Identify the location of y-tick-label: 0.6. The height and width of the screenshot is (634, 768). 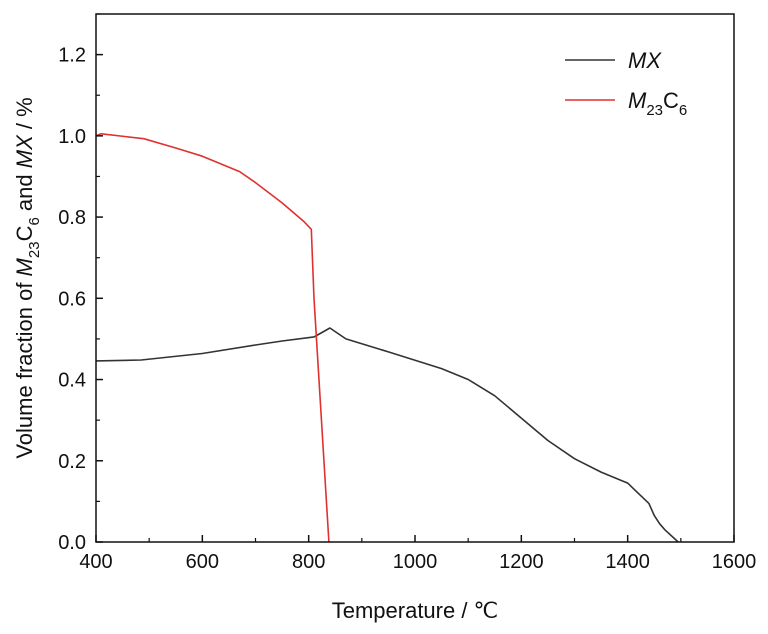
(72, 299).